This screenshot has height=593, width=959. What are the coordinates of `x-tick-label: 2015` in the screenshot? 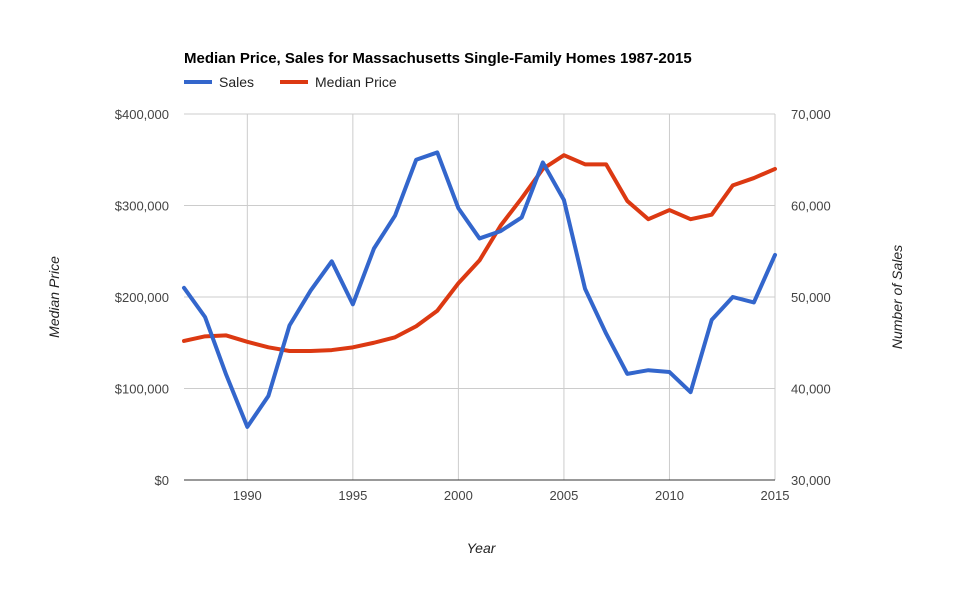 It's located at (775, 495).